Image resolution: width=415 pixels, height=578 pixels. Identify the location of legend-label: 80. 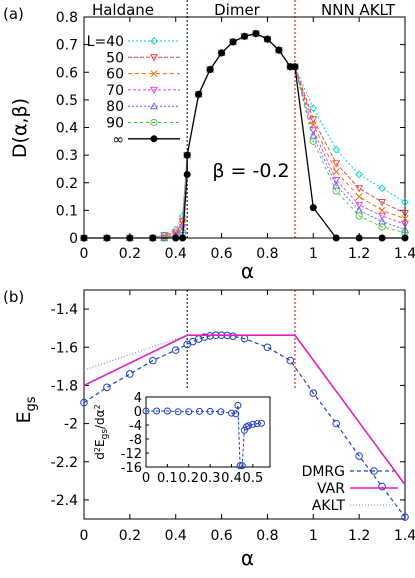
(115, 107).